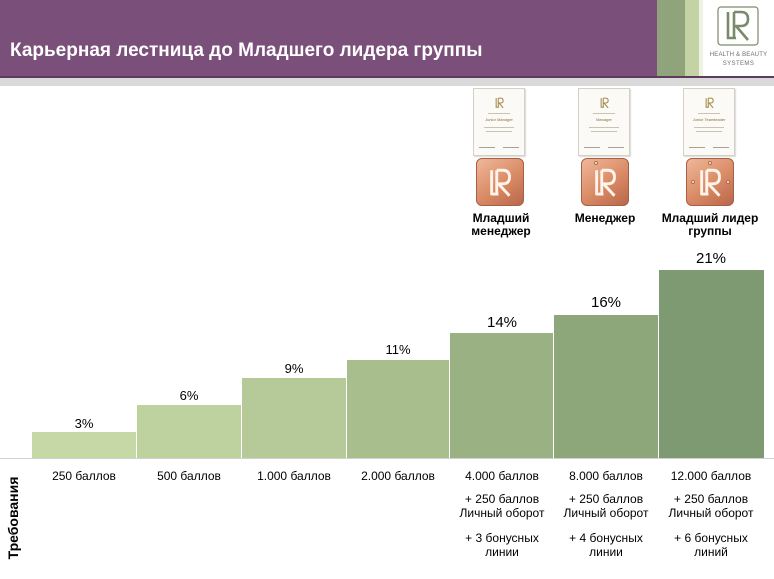  I want to click on logo-subline: SYSTEMS, so click(738, 64).